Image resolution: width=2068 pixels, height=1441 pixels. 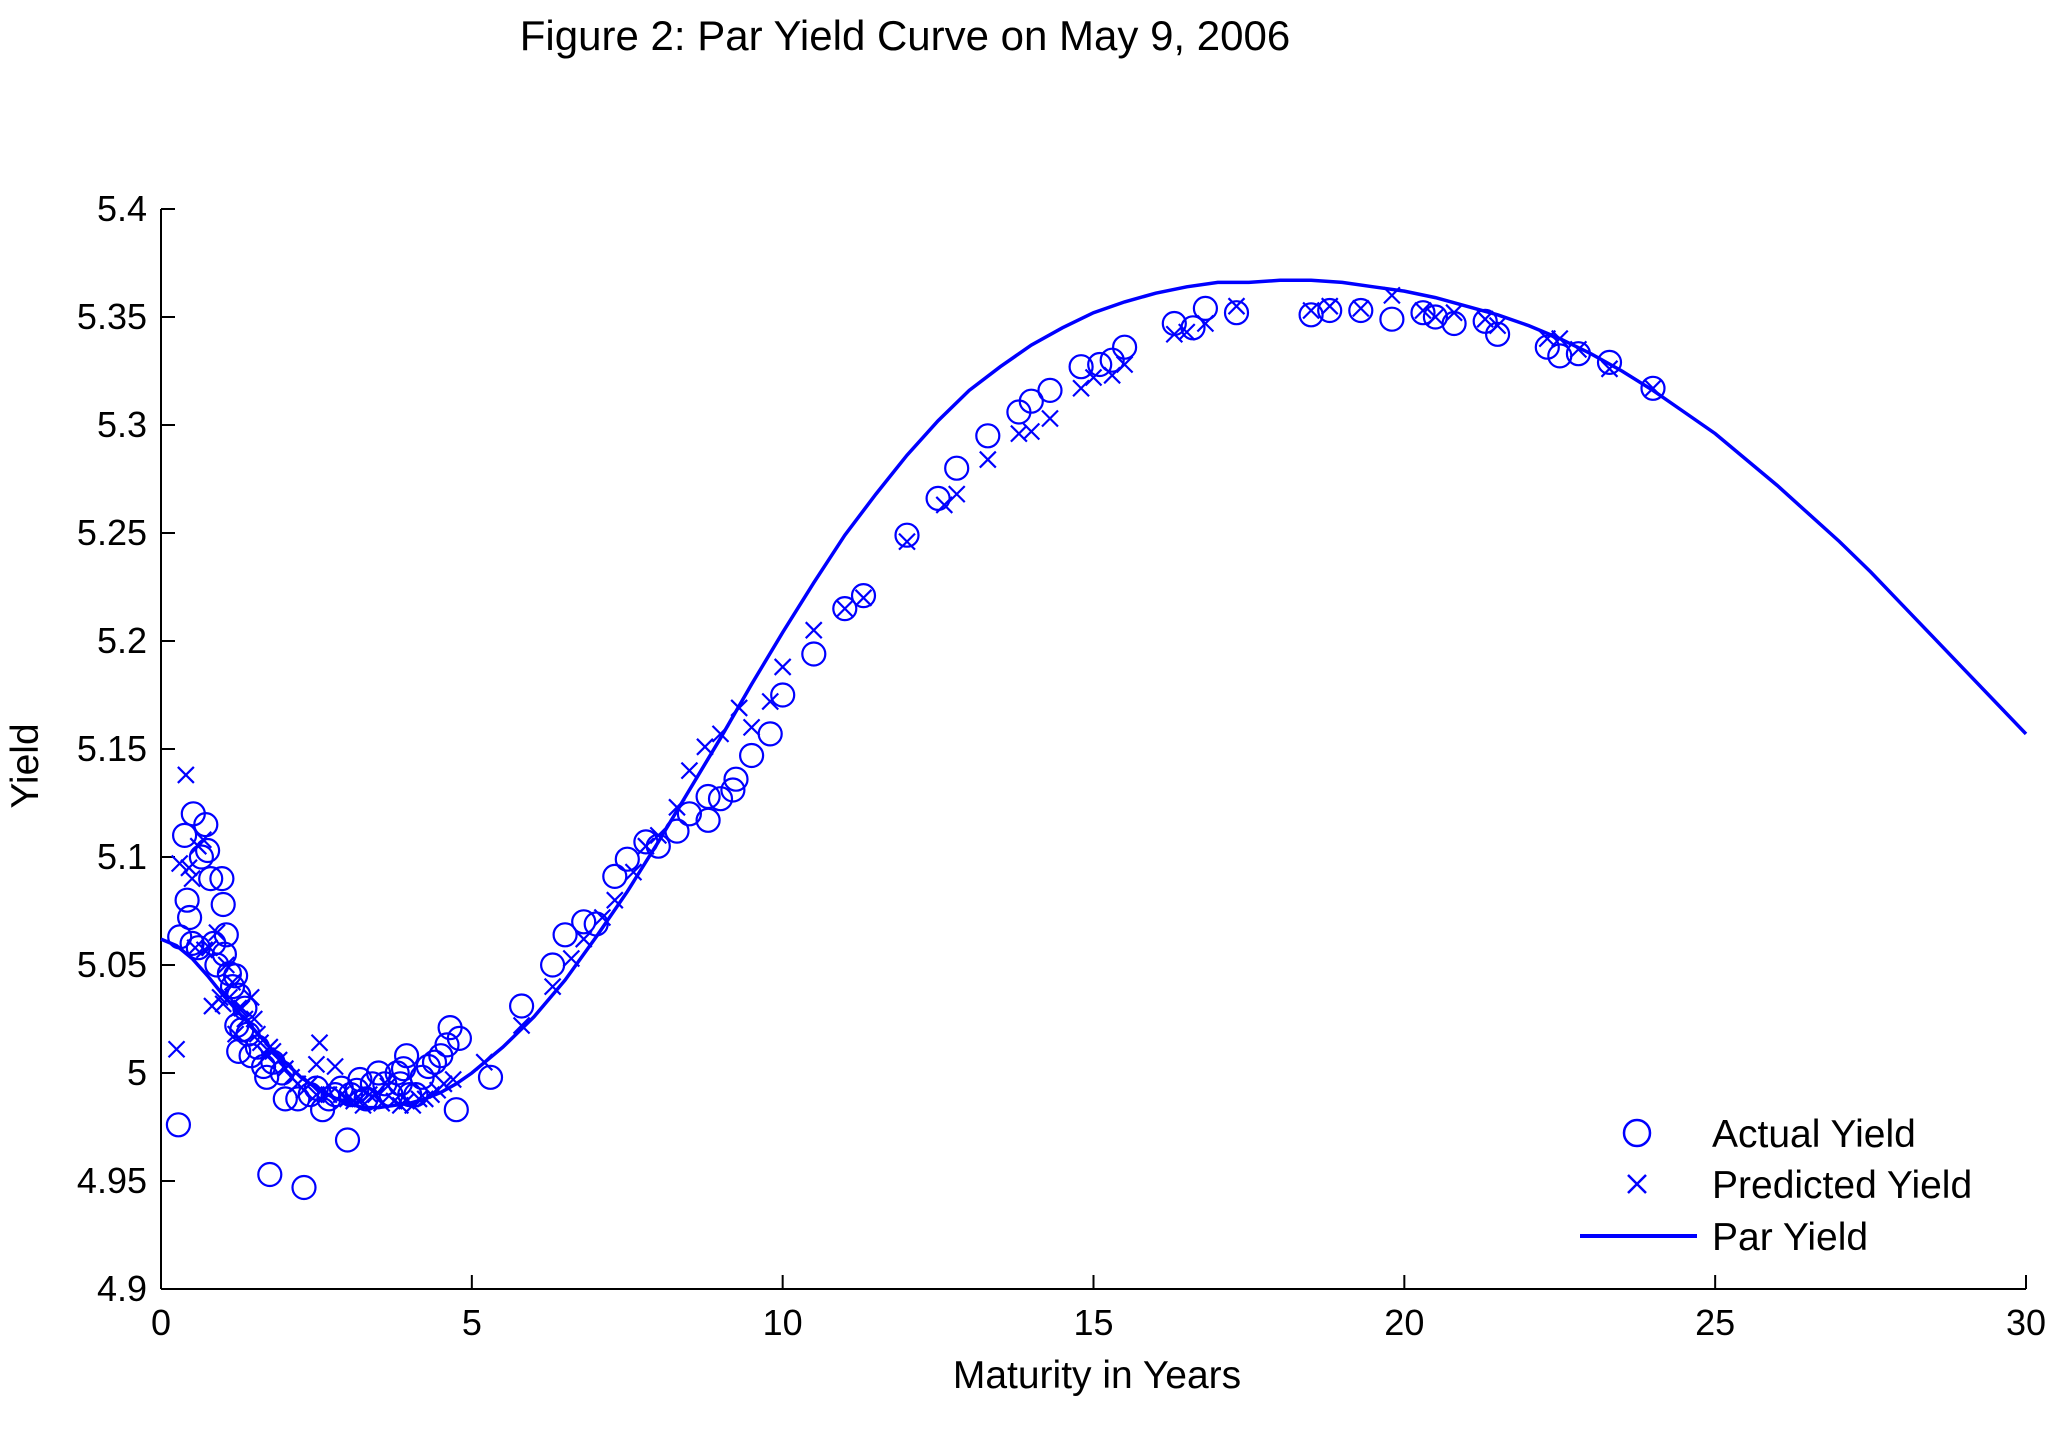 I want to click on legend: Actual Yield Predicted Yield Par Yield, so click(x=1776, y=1186).